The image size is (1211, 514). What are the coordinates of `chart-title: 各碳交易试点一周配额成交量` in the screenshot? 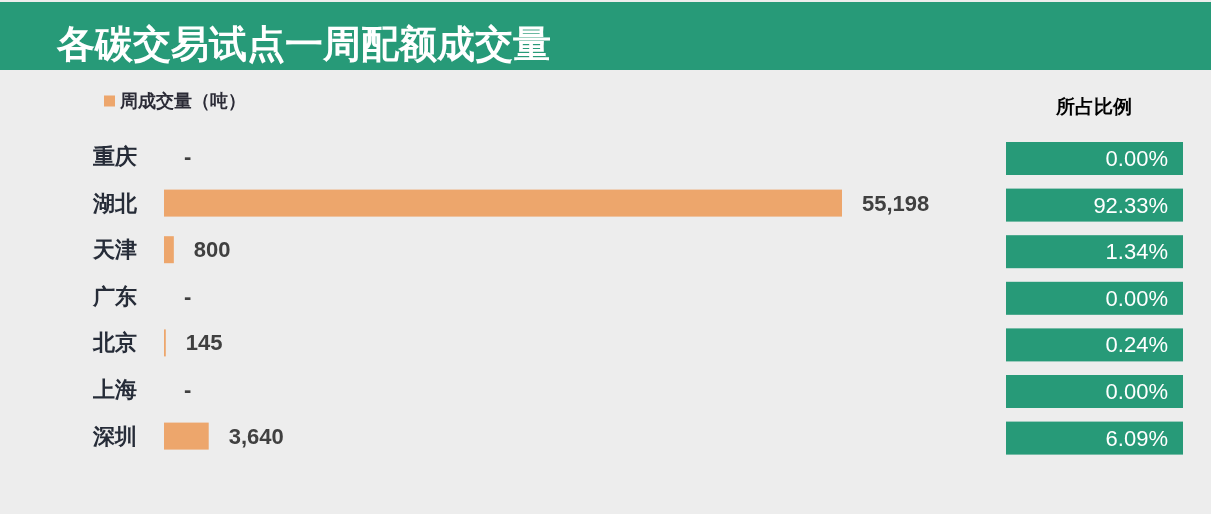 It's located at (303, 44).